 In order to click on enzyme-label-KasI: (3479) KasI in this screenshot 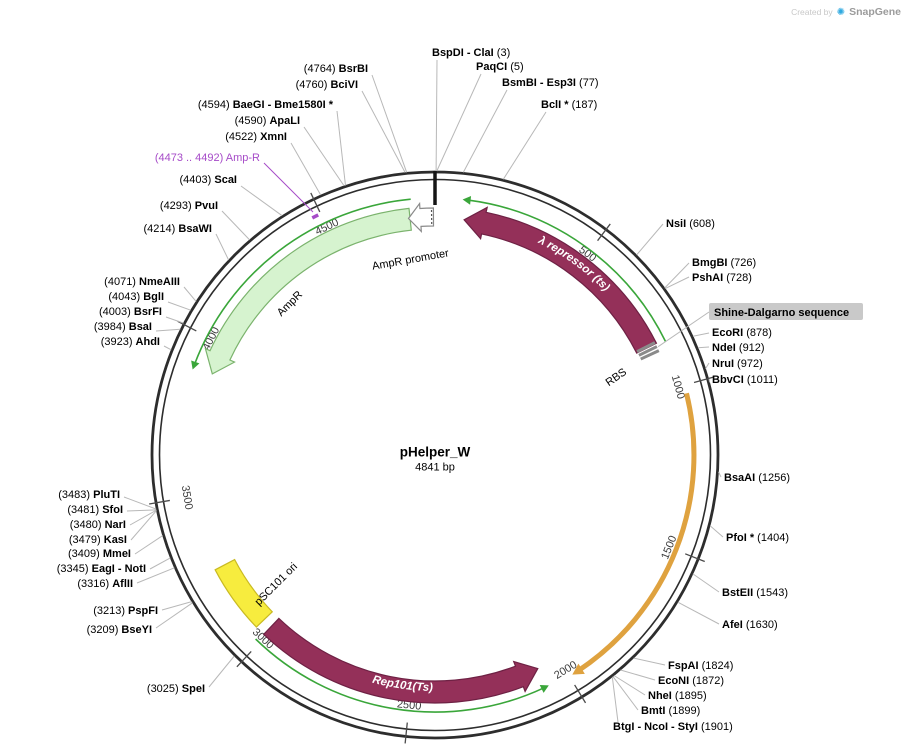, I will do `click(98, 540)`.